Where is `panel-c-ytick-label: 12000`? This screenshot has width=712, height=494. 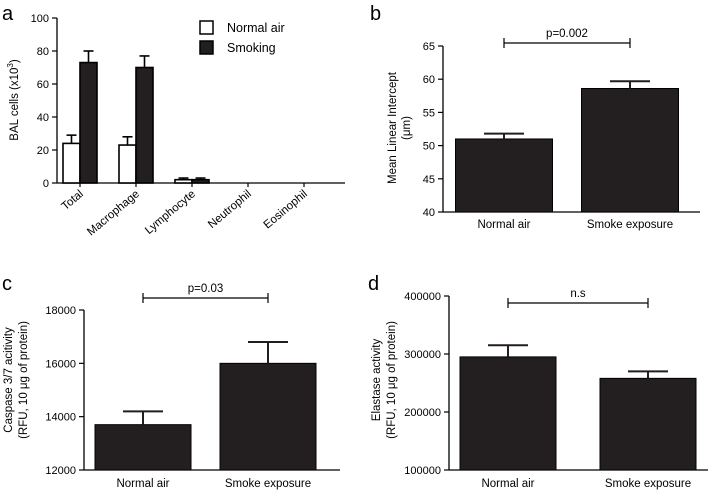
panel-c-ytick-label: 12000 is located at coordinates (60, 471).